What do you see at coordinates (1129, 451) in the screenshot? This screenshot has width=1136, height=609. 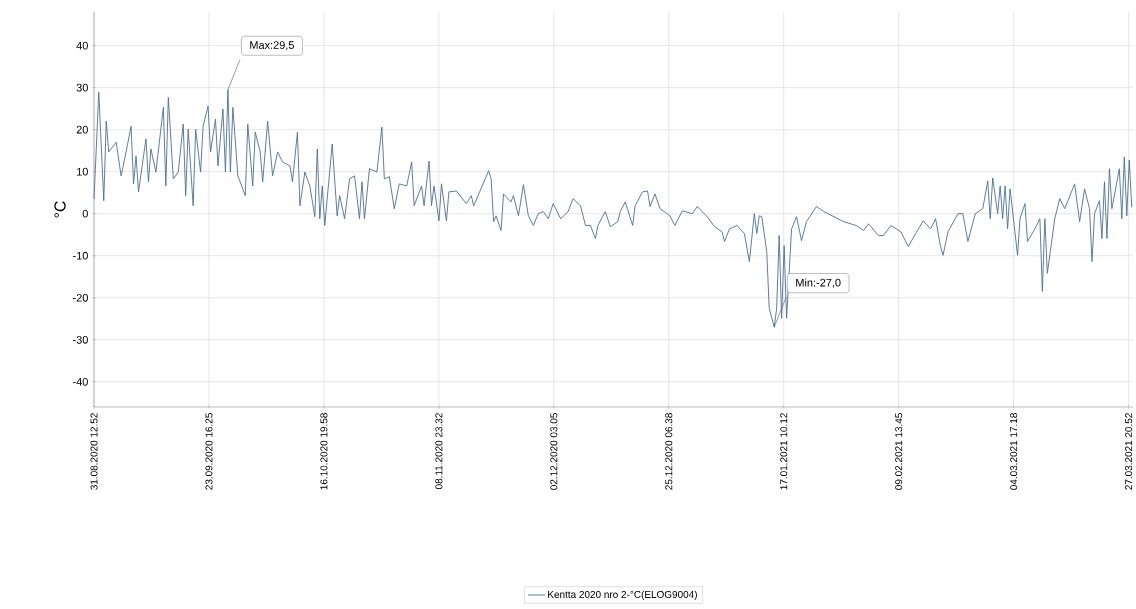 I see `x-tick-label: 27.03.2021 20.52` at bounding box center [1129, 451].